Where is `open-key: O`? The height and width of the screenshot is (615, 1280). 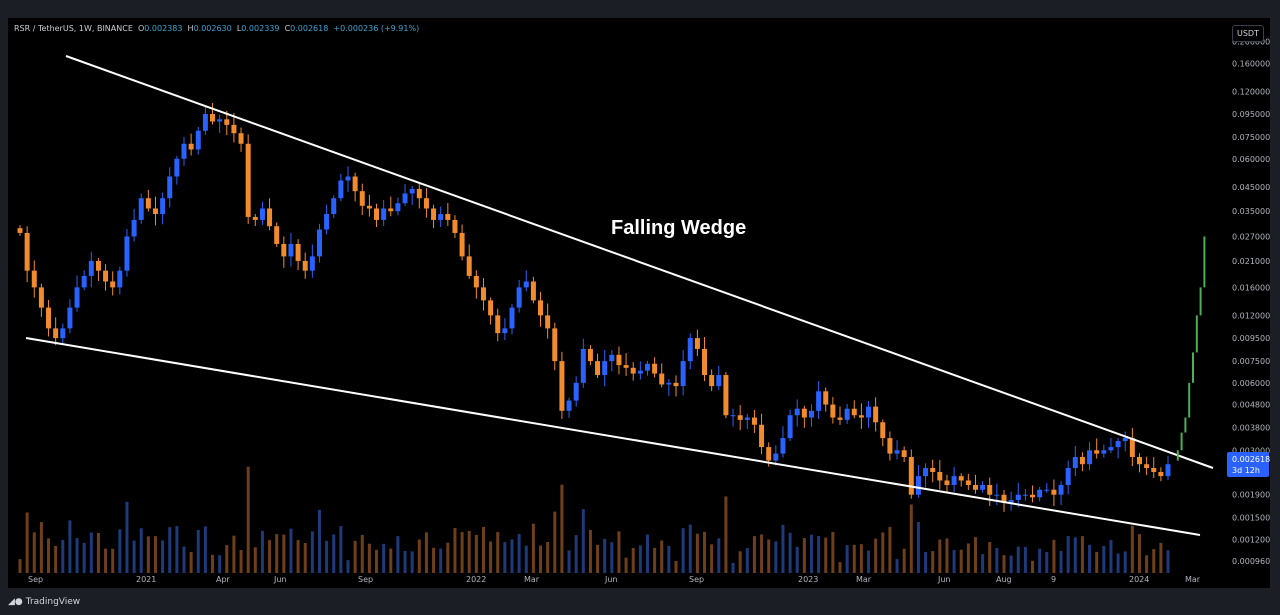
open-key: O is located at coordinates (141, 28).